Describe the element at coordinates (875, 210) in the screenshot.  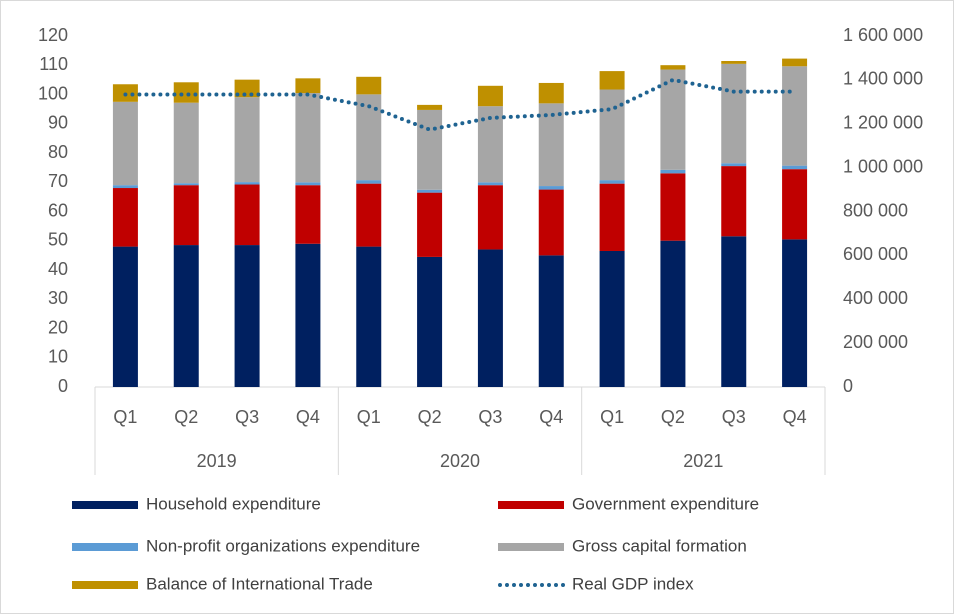
I see `y2-tick-label: 800 000` at that location.